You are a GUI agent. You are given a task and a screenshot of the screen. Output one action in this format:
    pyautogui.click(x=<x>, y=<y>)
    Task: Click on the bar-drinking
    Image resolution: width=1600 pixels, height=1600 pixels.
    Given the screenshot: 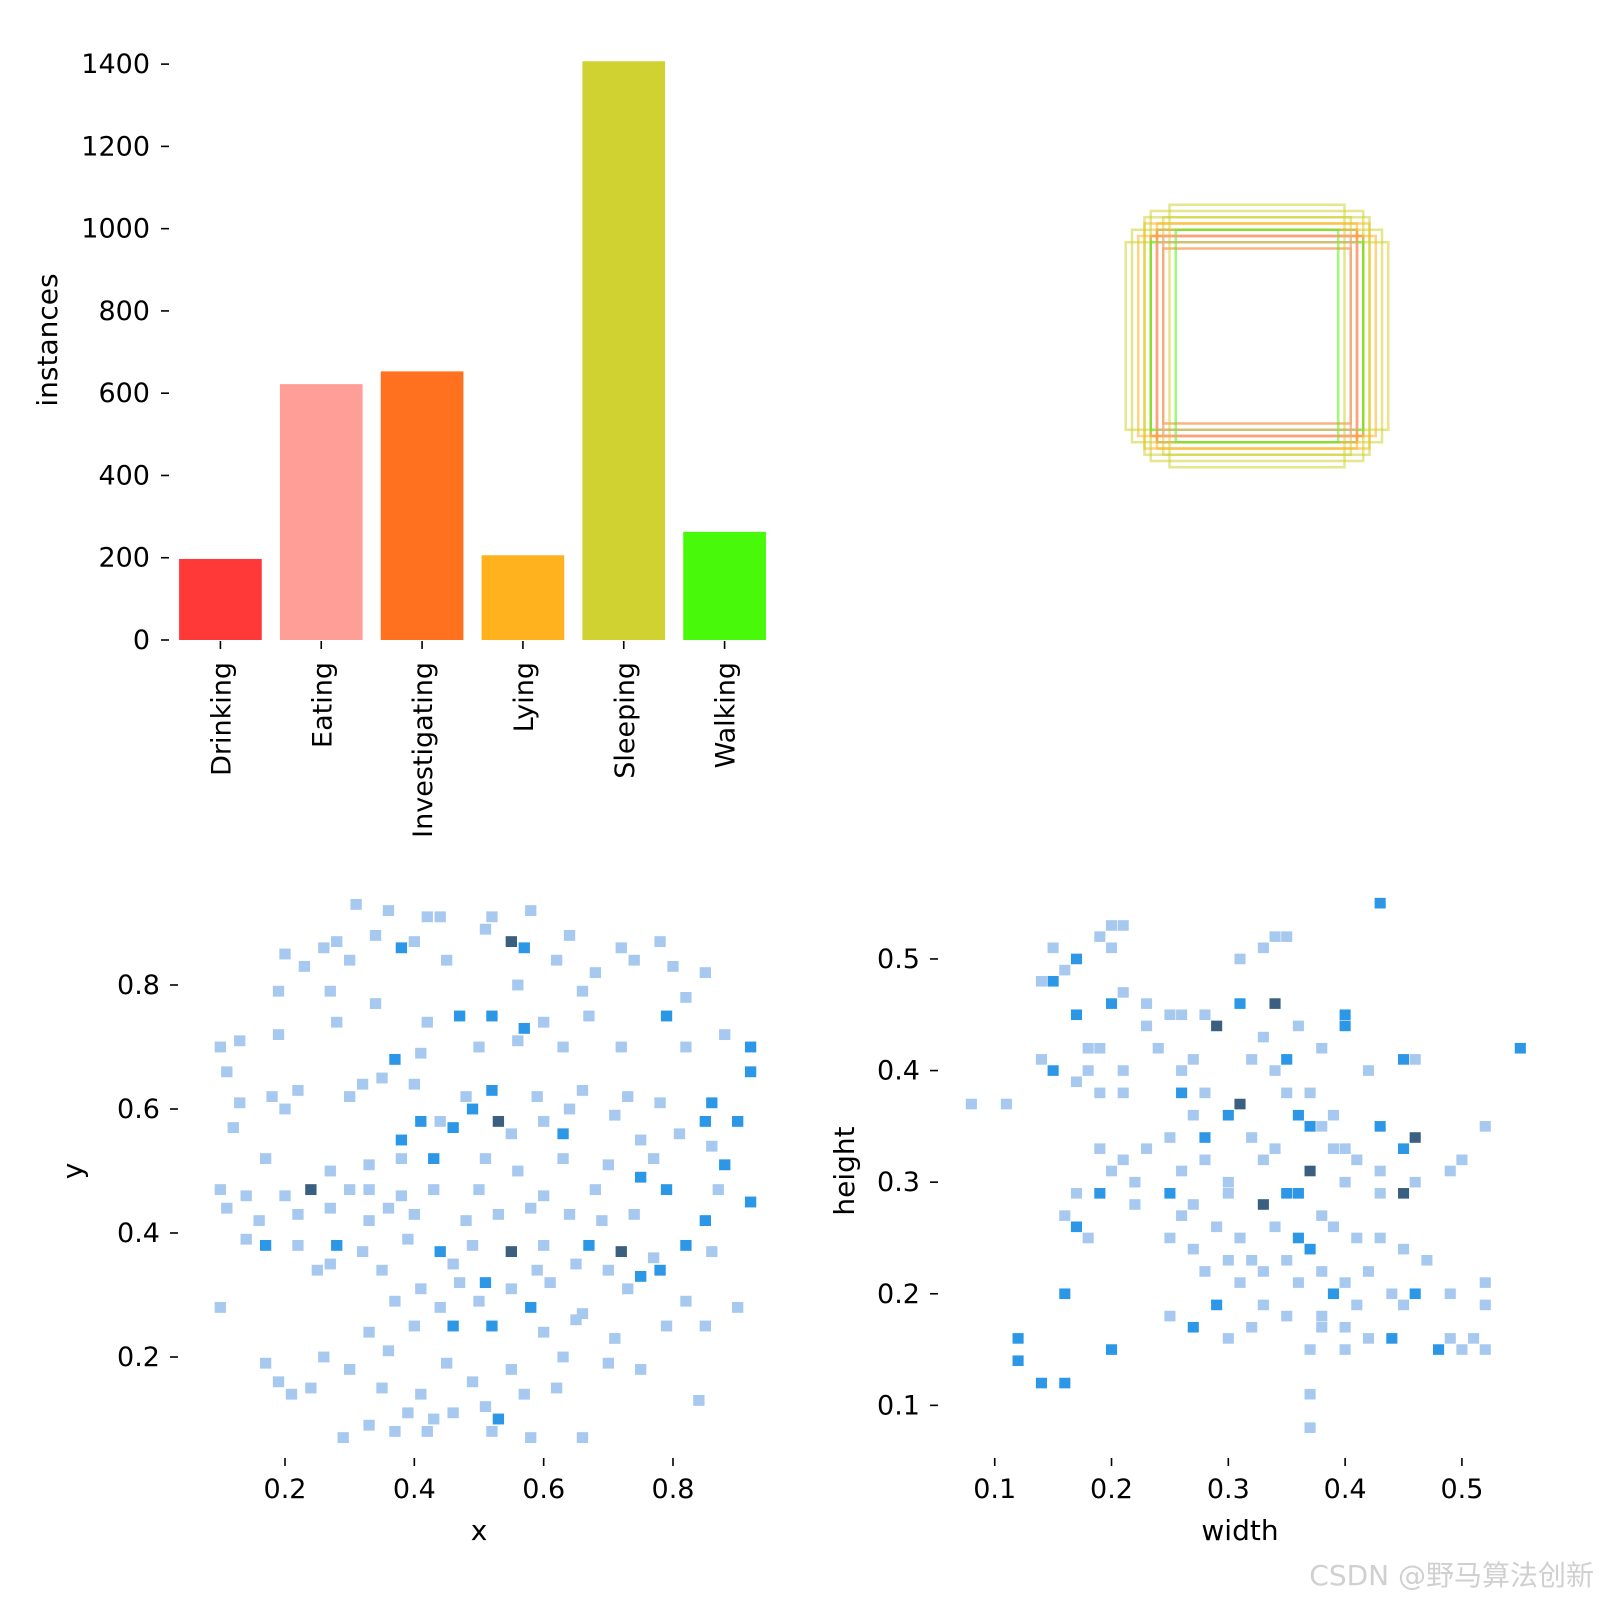 What is the action you would take?
    pyautogui.click(x=220, y=599)
    